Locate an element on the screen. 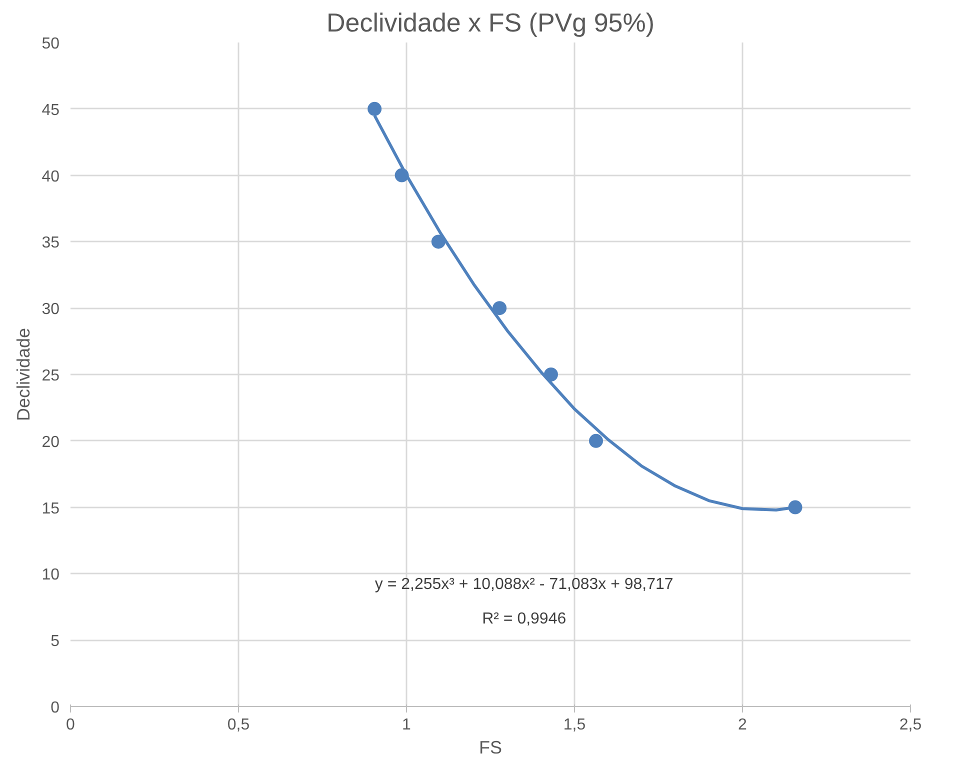  x-tick-label: 2,5 is located at coordinates (910, 725).